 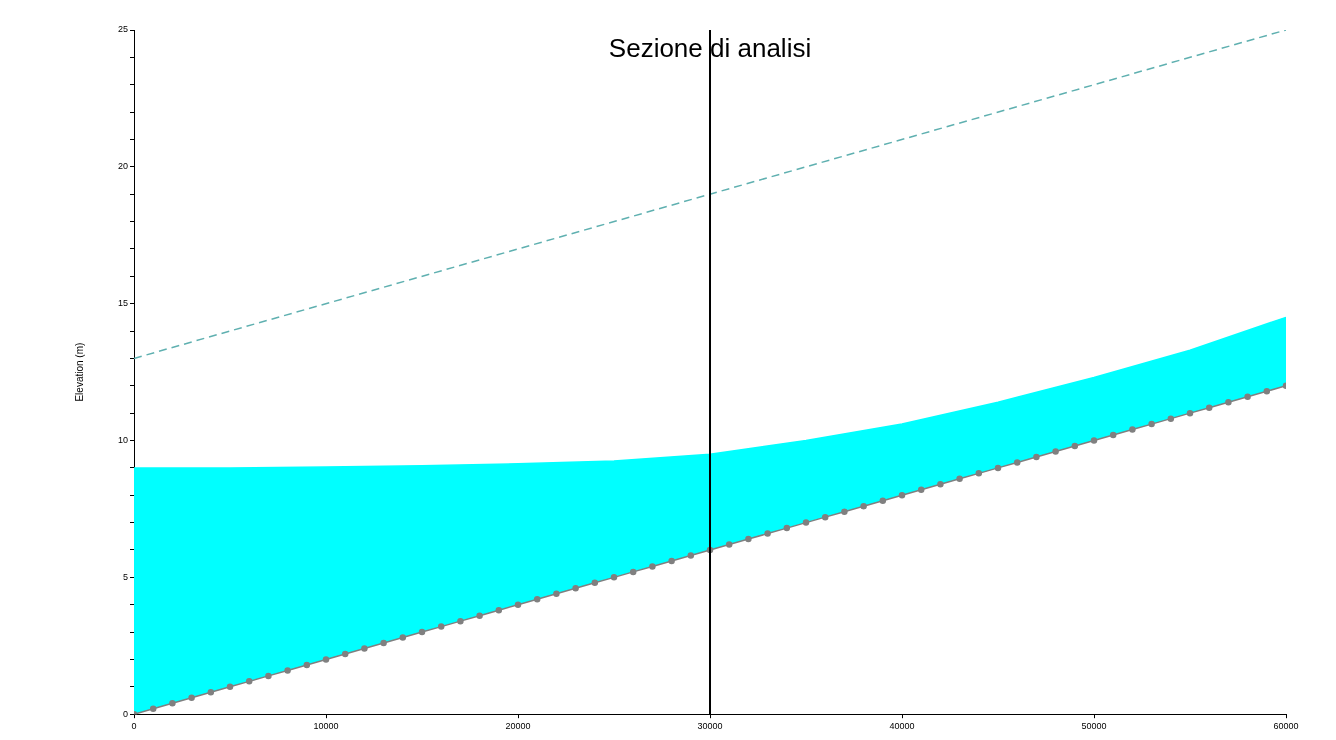 I want to click on x-tick-label: 20000, so click(x=518, y=726).